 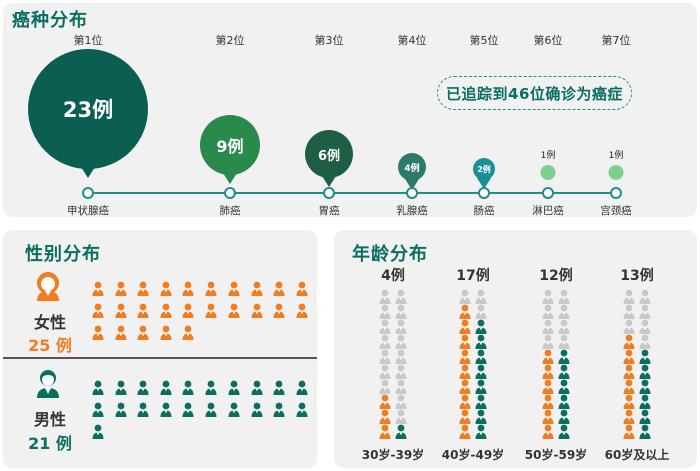 What do you see at coordinates (88, 40) in the screenshot?
I see `rank-label: 第1位` at bounding box center [88, 40].